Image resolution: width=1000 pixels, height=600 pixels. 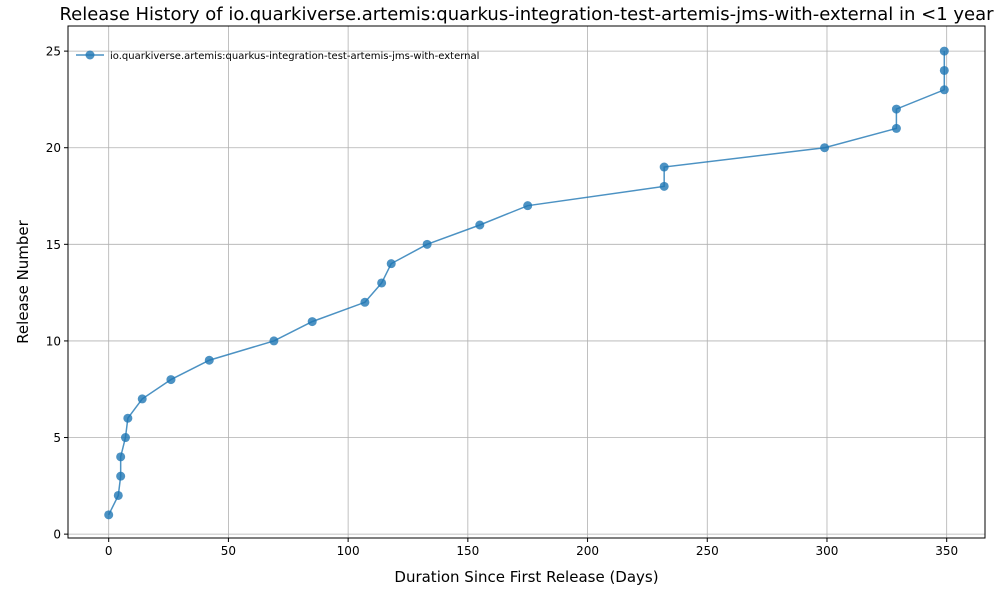 What do you see at coordinates (53, 245) in the screenshot?
I see `y-tick-label: 15` at bounding box center [53, 245].